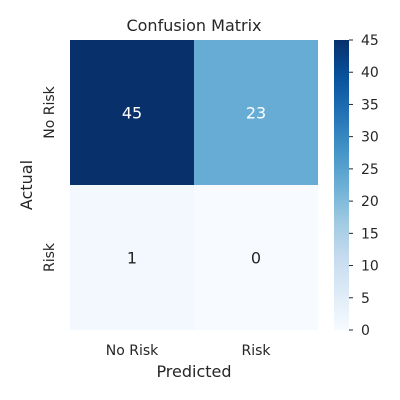  I want to click on y-tick-label: No Risk, so click(50, 111).